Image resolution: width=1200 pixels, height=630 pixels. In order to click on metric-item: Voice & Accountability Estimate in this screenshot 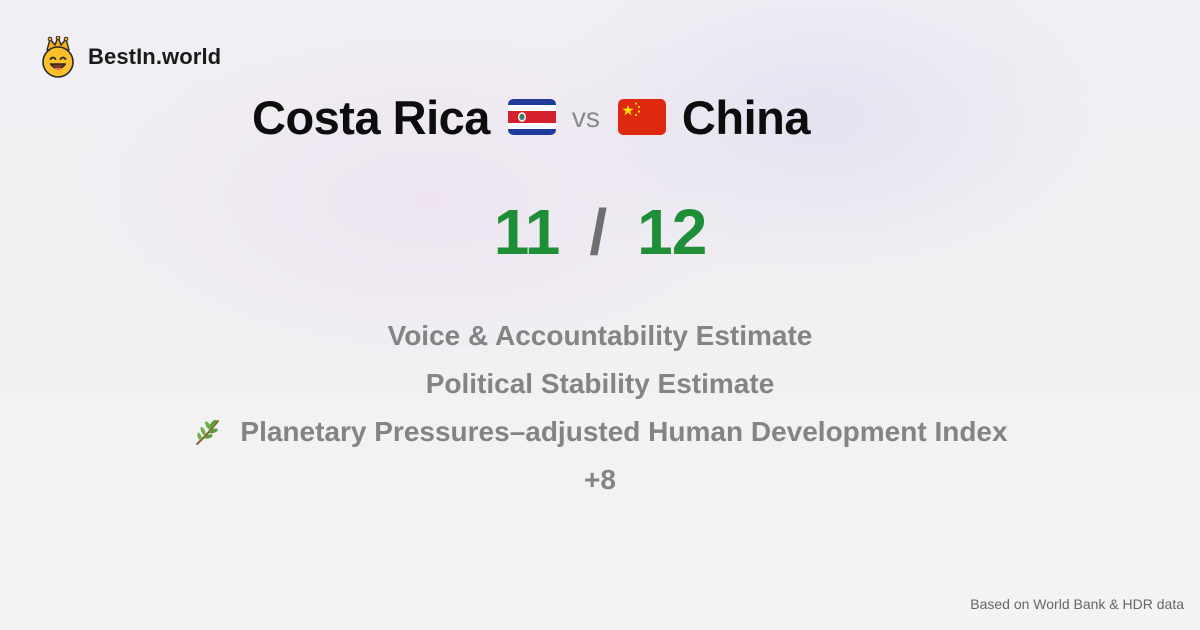, I will do `click(600, 336)`.